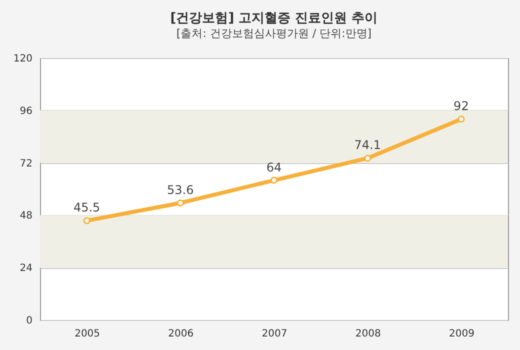 The image size is (520, 350). I want to click on x-tick-label: 2006, so click(181, 334).